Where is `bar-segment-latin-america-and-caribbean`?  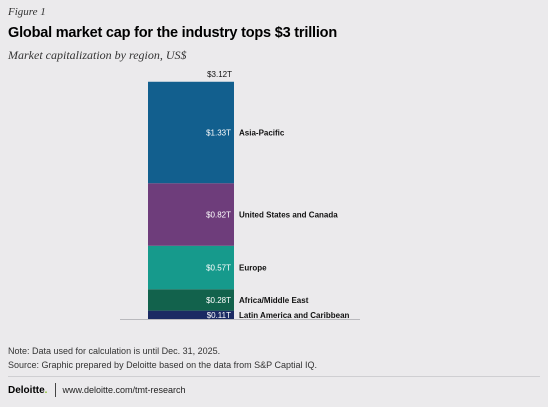 bar-segment-latin-america-and-caribbean is located at coordinates (191, 314).